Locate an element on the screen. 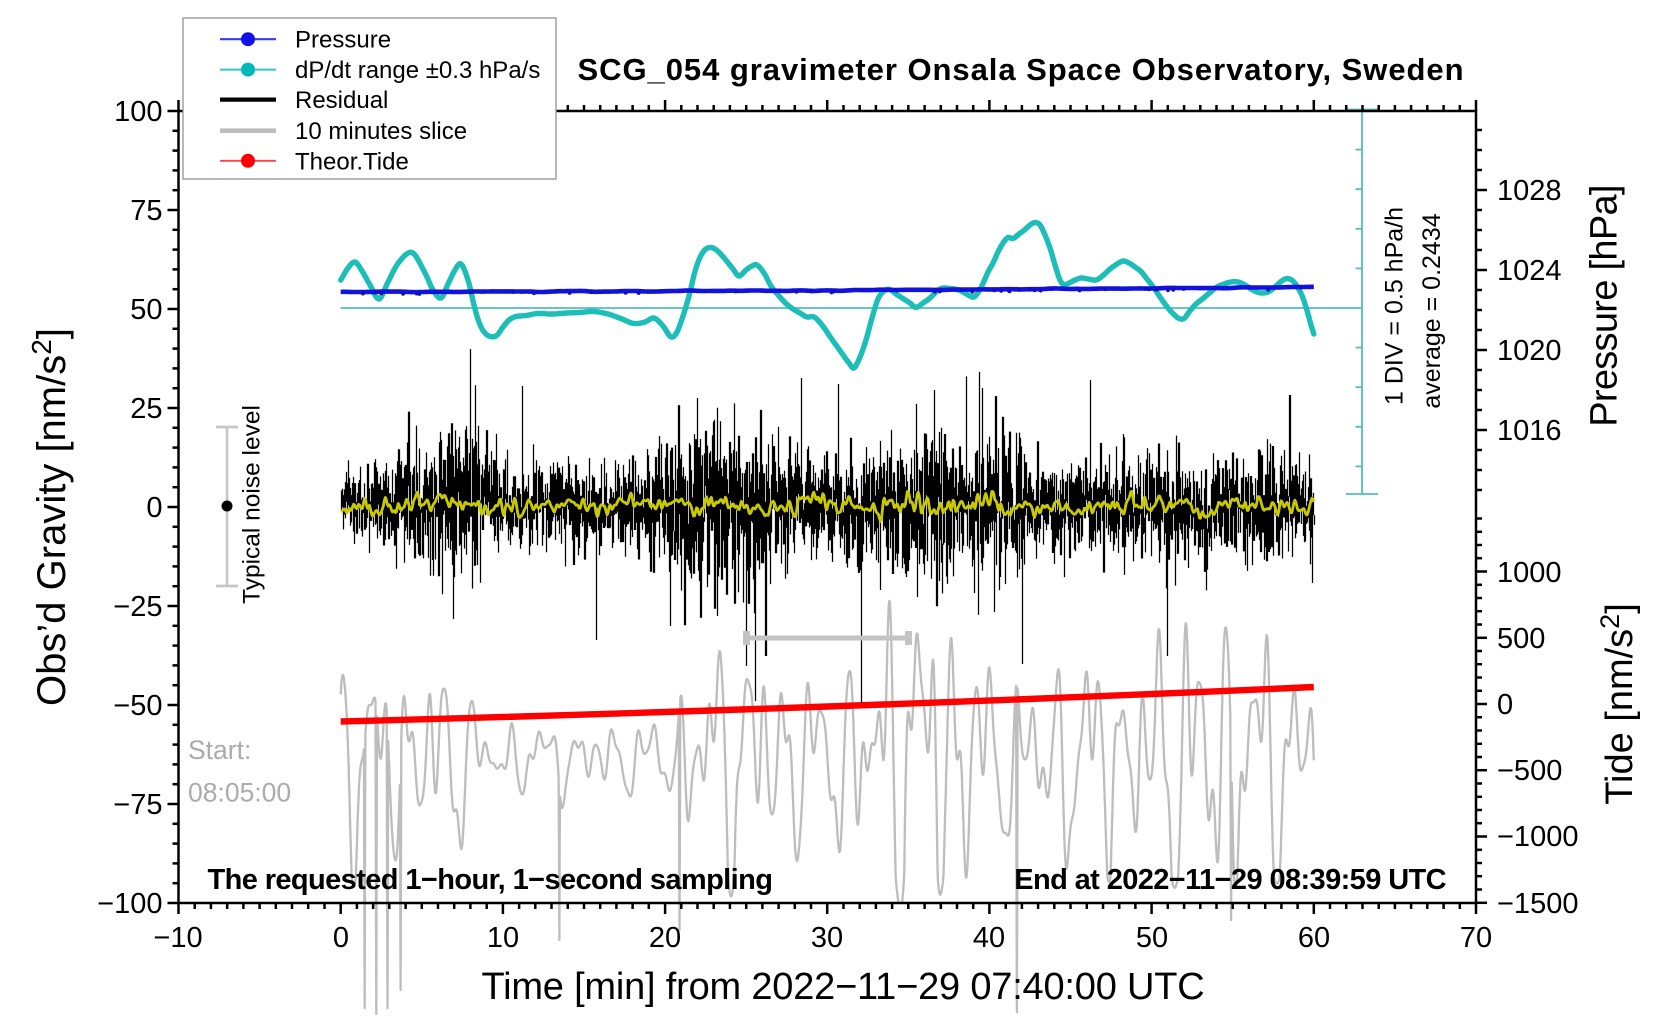 The width and height of the screenshot is (1676, 1020). svg-text:Time [min] from 2022−11−29 07:: Time [min] from 2022−11−29 07:40:00 UTC is located at coordinates (842, 987).